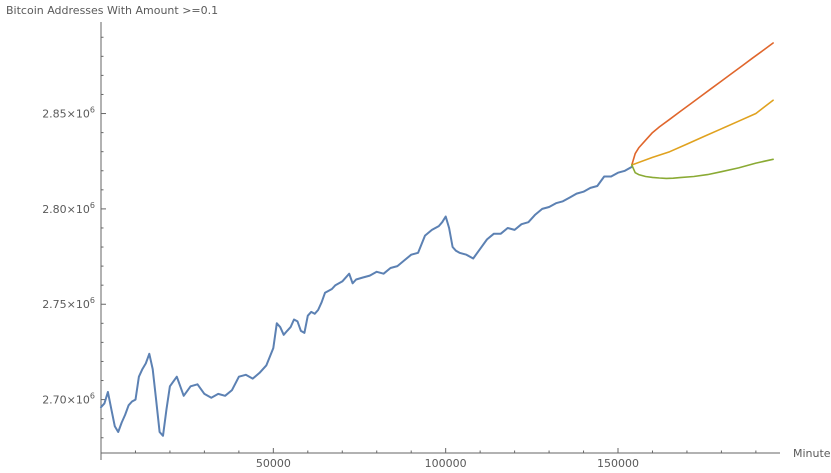 This screenshot has height=473, width=831. What do you see at coordinates (68, 113) in the screenshot?
I see `y-tick-label: 2.85×106` at bounding box center [68, 113].